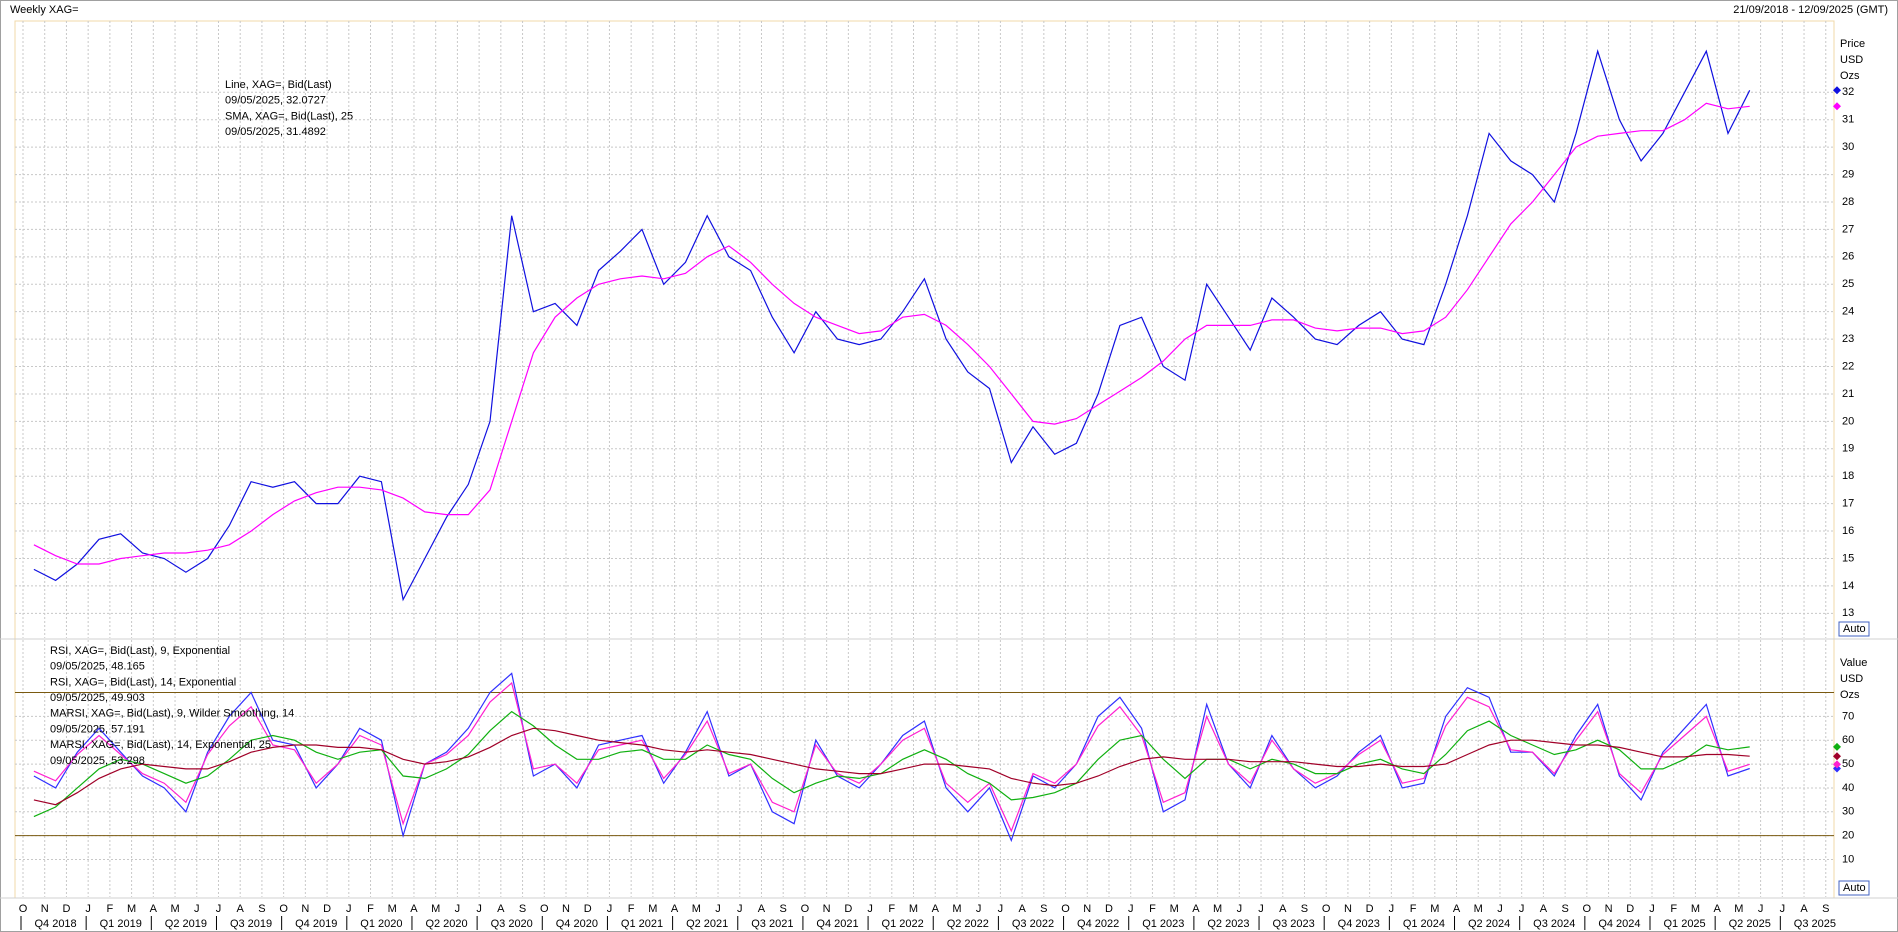 The height and width of the screenshot is (932, 1898). What do you see at coordinates (1848, 284) in the screenshot?
I see `y-tick-label: 25` at bounding box center [1848, 284].